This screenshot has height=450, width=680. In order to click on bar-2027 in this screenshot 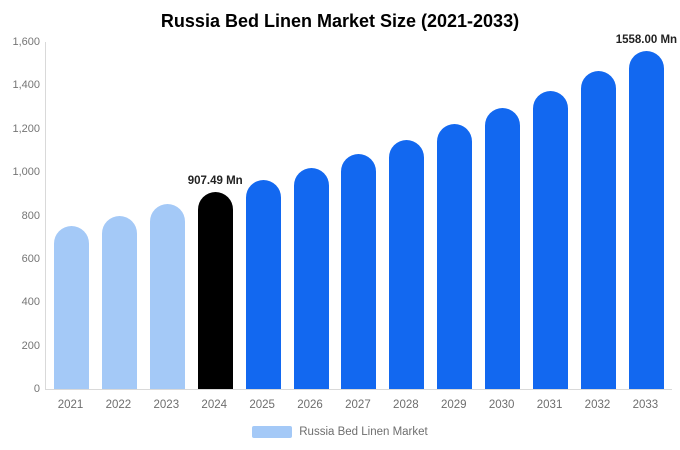, I will do `click(359, 271)`.